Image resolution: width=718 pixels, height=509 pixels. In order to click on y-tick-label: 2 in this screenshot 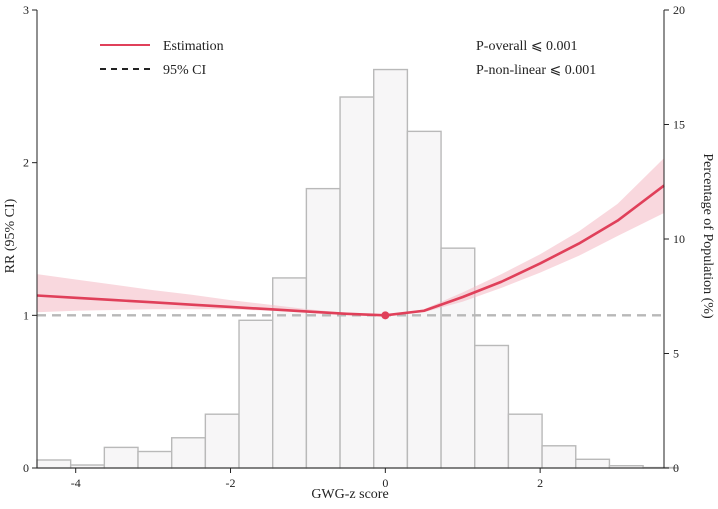, I will do `click(26, 163)`.